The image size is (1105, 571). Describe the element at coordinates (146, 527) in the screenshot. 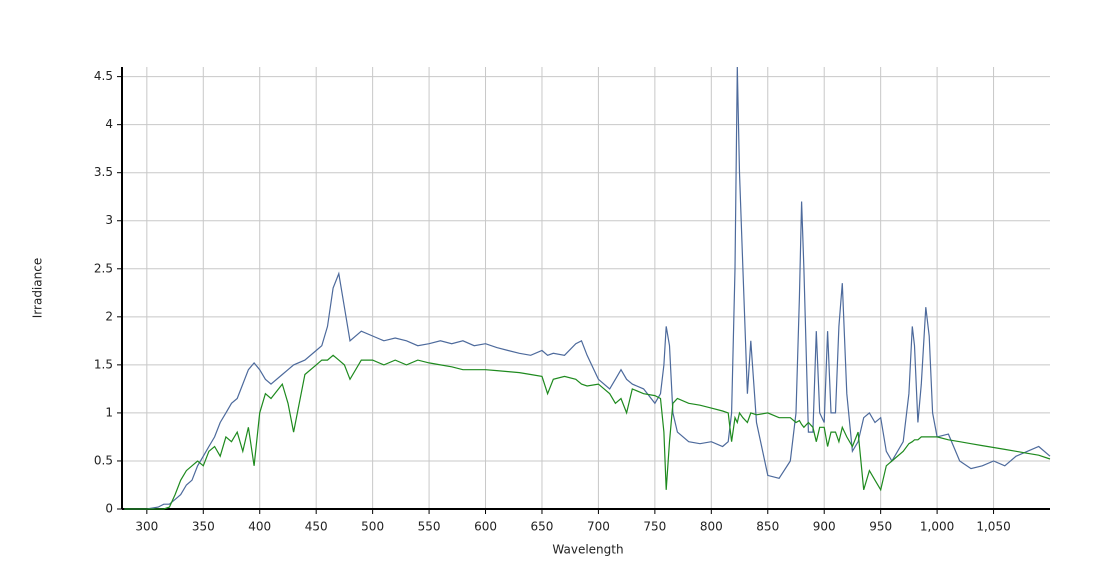

I see `x-tick-label: 300` at that location.